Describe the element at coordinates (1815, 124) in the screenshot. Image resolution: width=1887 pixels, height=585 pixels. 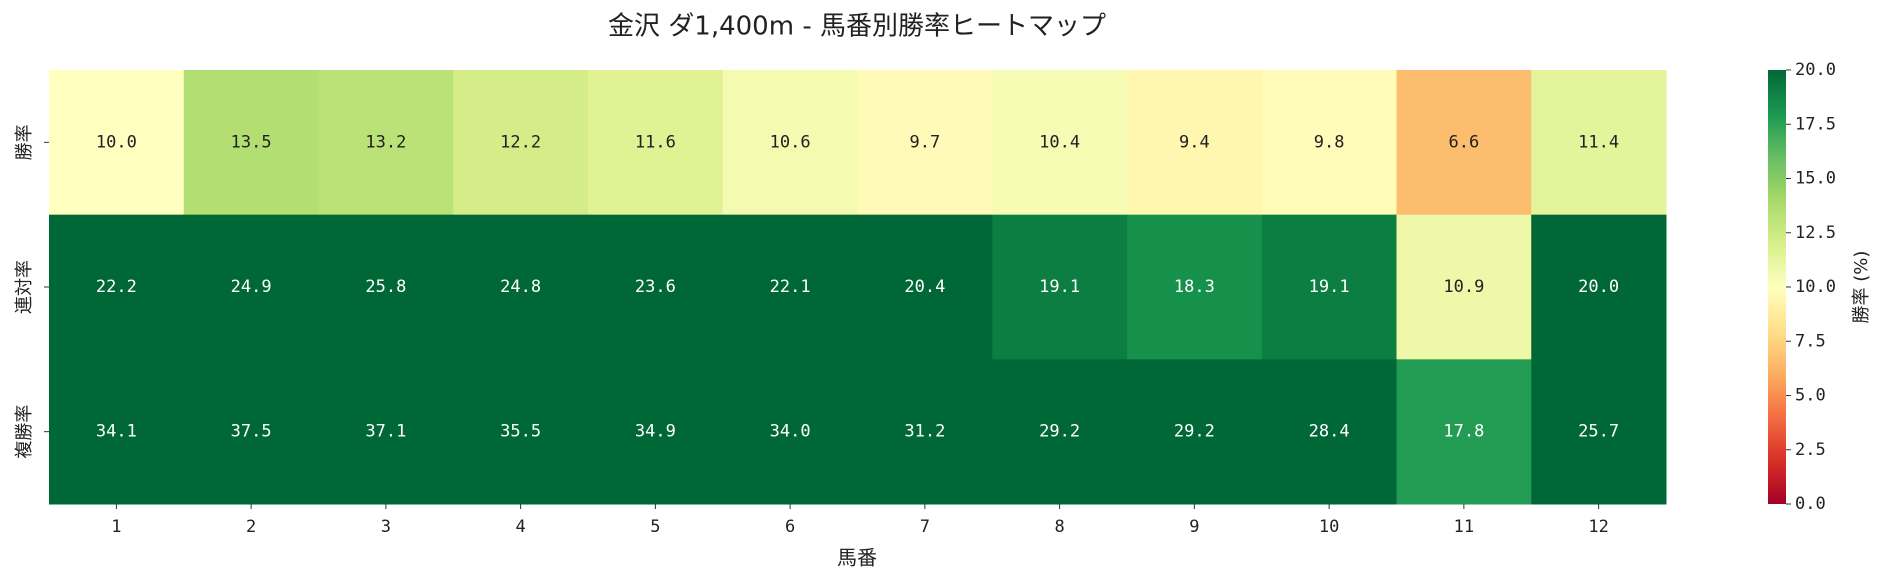
I see `colorbar-tick-label: 17.5` at that location.